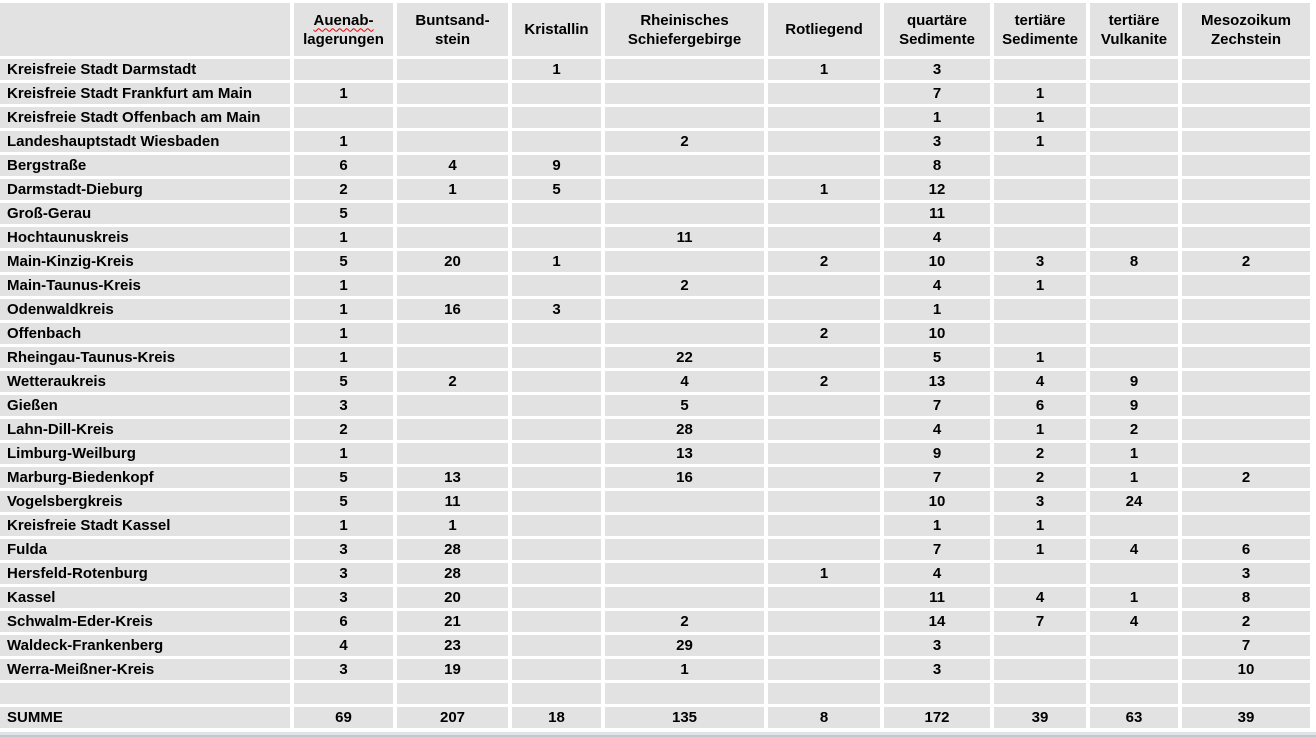  What do you see at coordinates (452, 39) in the screenshot?
I see `column-header-text: stein` at bounding box center [452, 39].